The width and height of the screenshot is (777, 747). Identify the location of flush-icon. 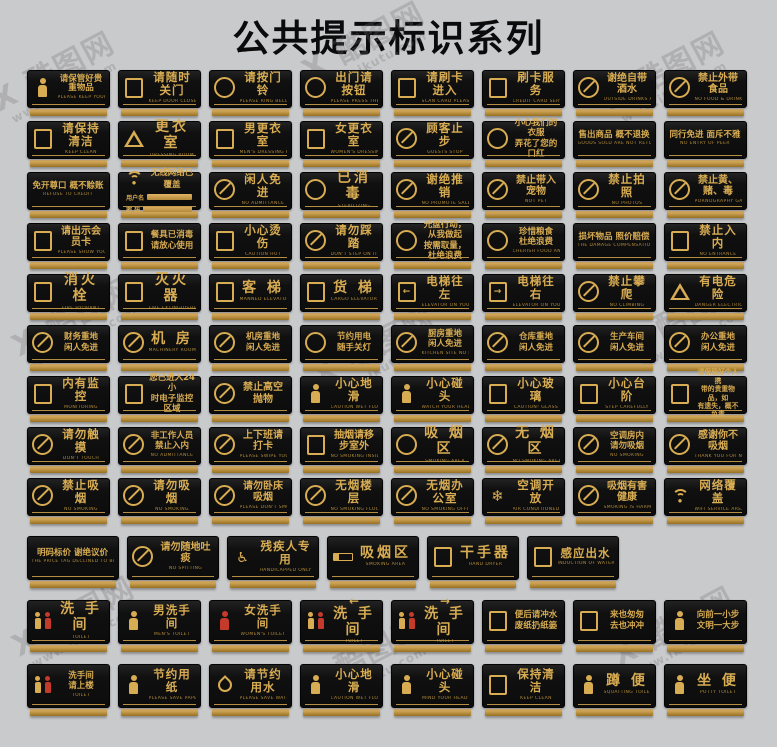
(588, 620).